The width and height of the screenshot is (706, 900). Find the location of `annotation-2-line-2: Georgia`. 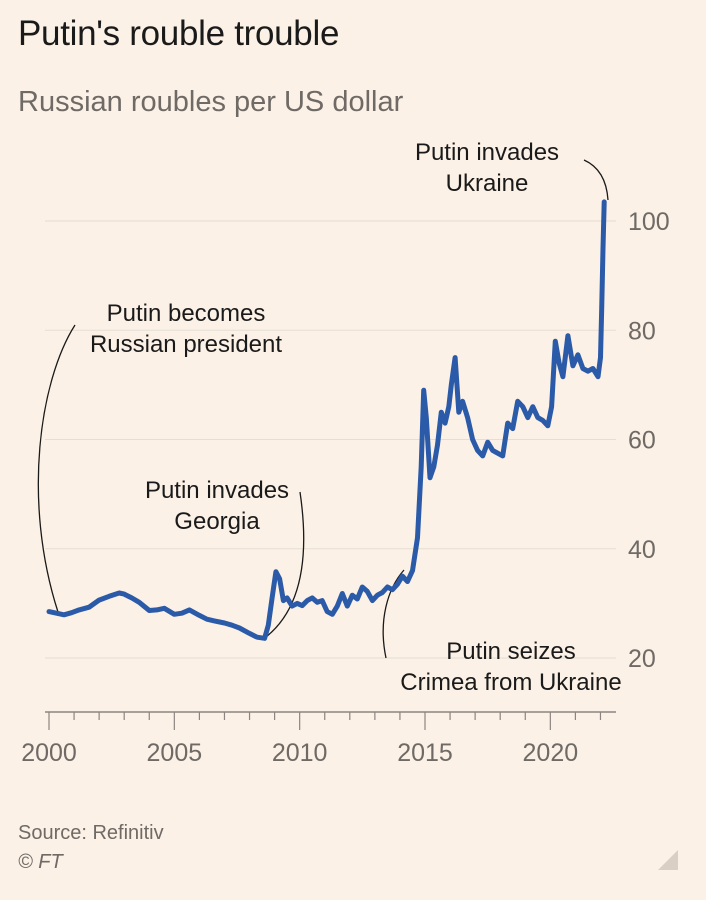

annotation-2-line-2: Georgia is located at coordinates (217, 521).